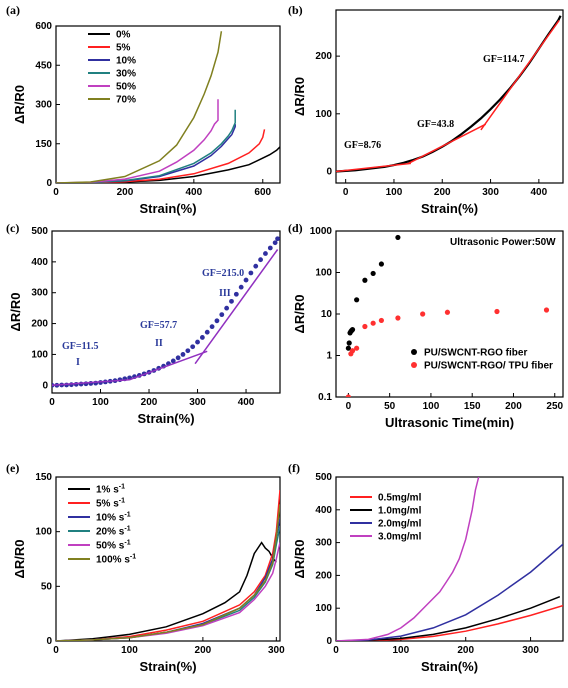 The image size is (568, 688). What do you see at coordinates (504, 59) in the screenshot?
I see `annotation: GF=114.7` at bounding box center [504, 59].